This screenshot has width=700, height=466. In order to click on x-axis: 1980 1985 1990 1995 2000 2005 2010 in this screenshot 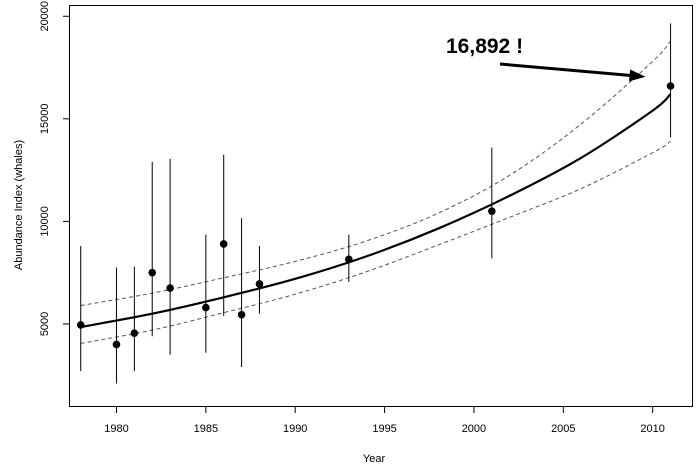, I will do `click(384, 420)`.